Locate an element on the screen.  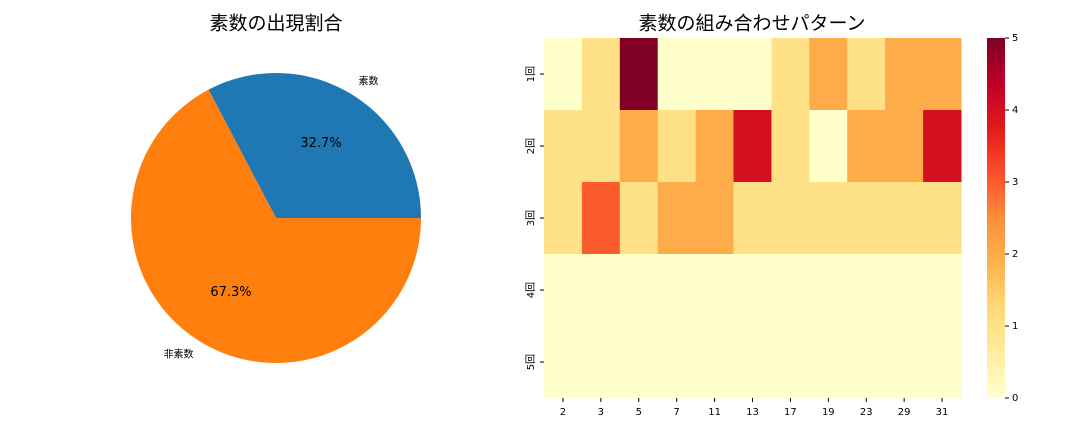
y-tick-label: 1回 is located at coordinates (531, 74).